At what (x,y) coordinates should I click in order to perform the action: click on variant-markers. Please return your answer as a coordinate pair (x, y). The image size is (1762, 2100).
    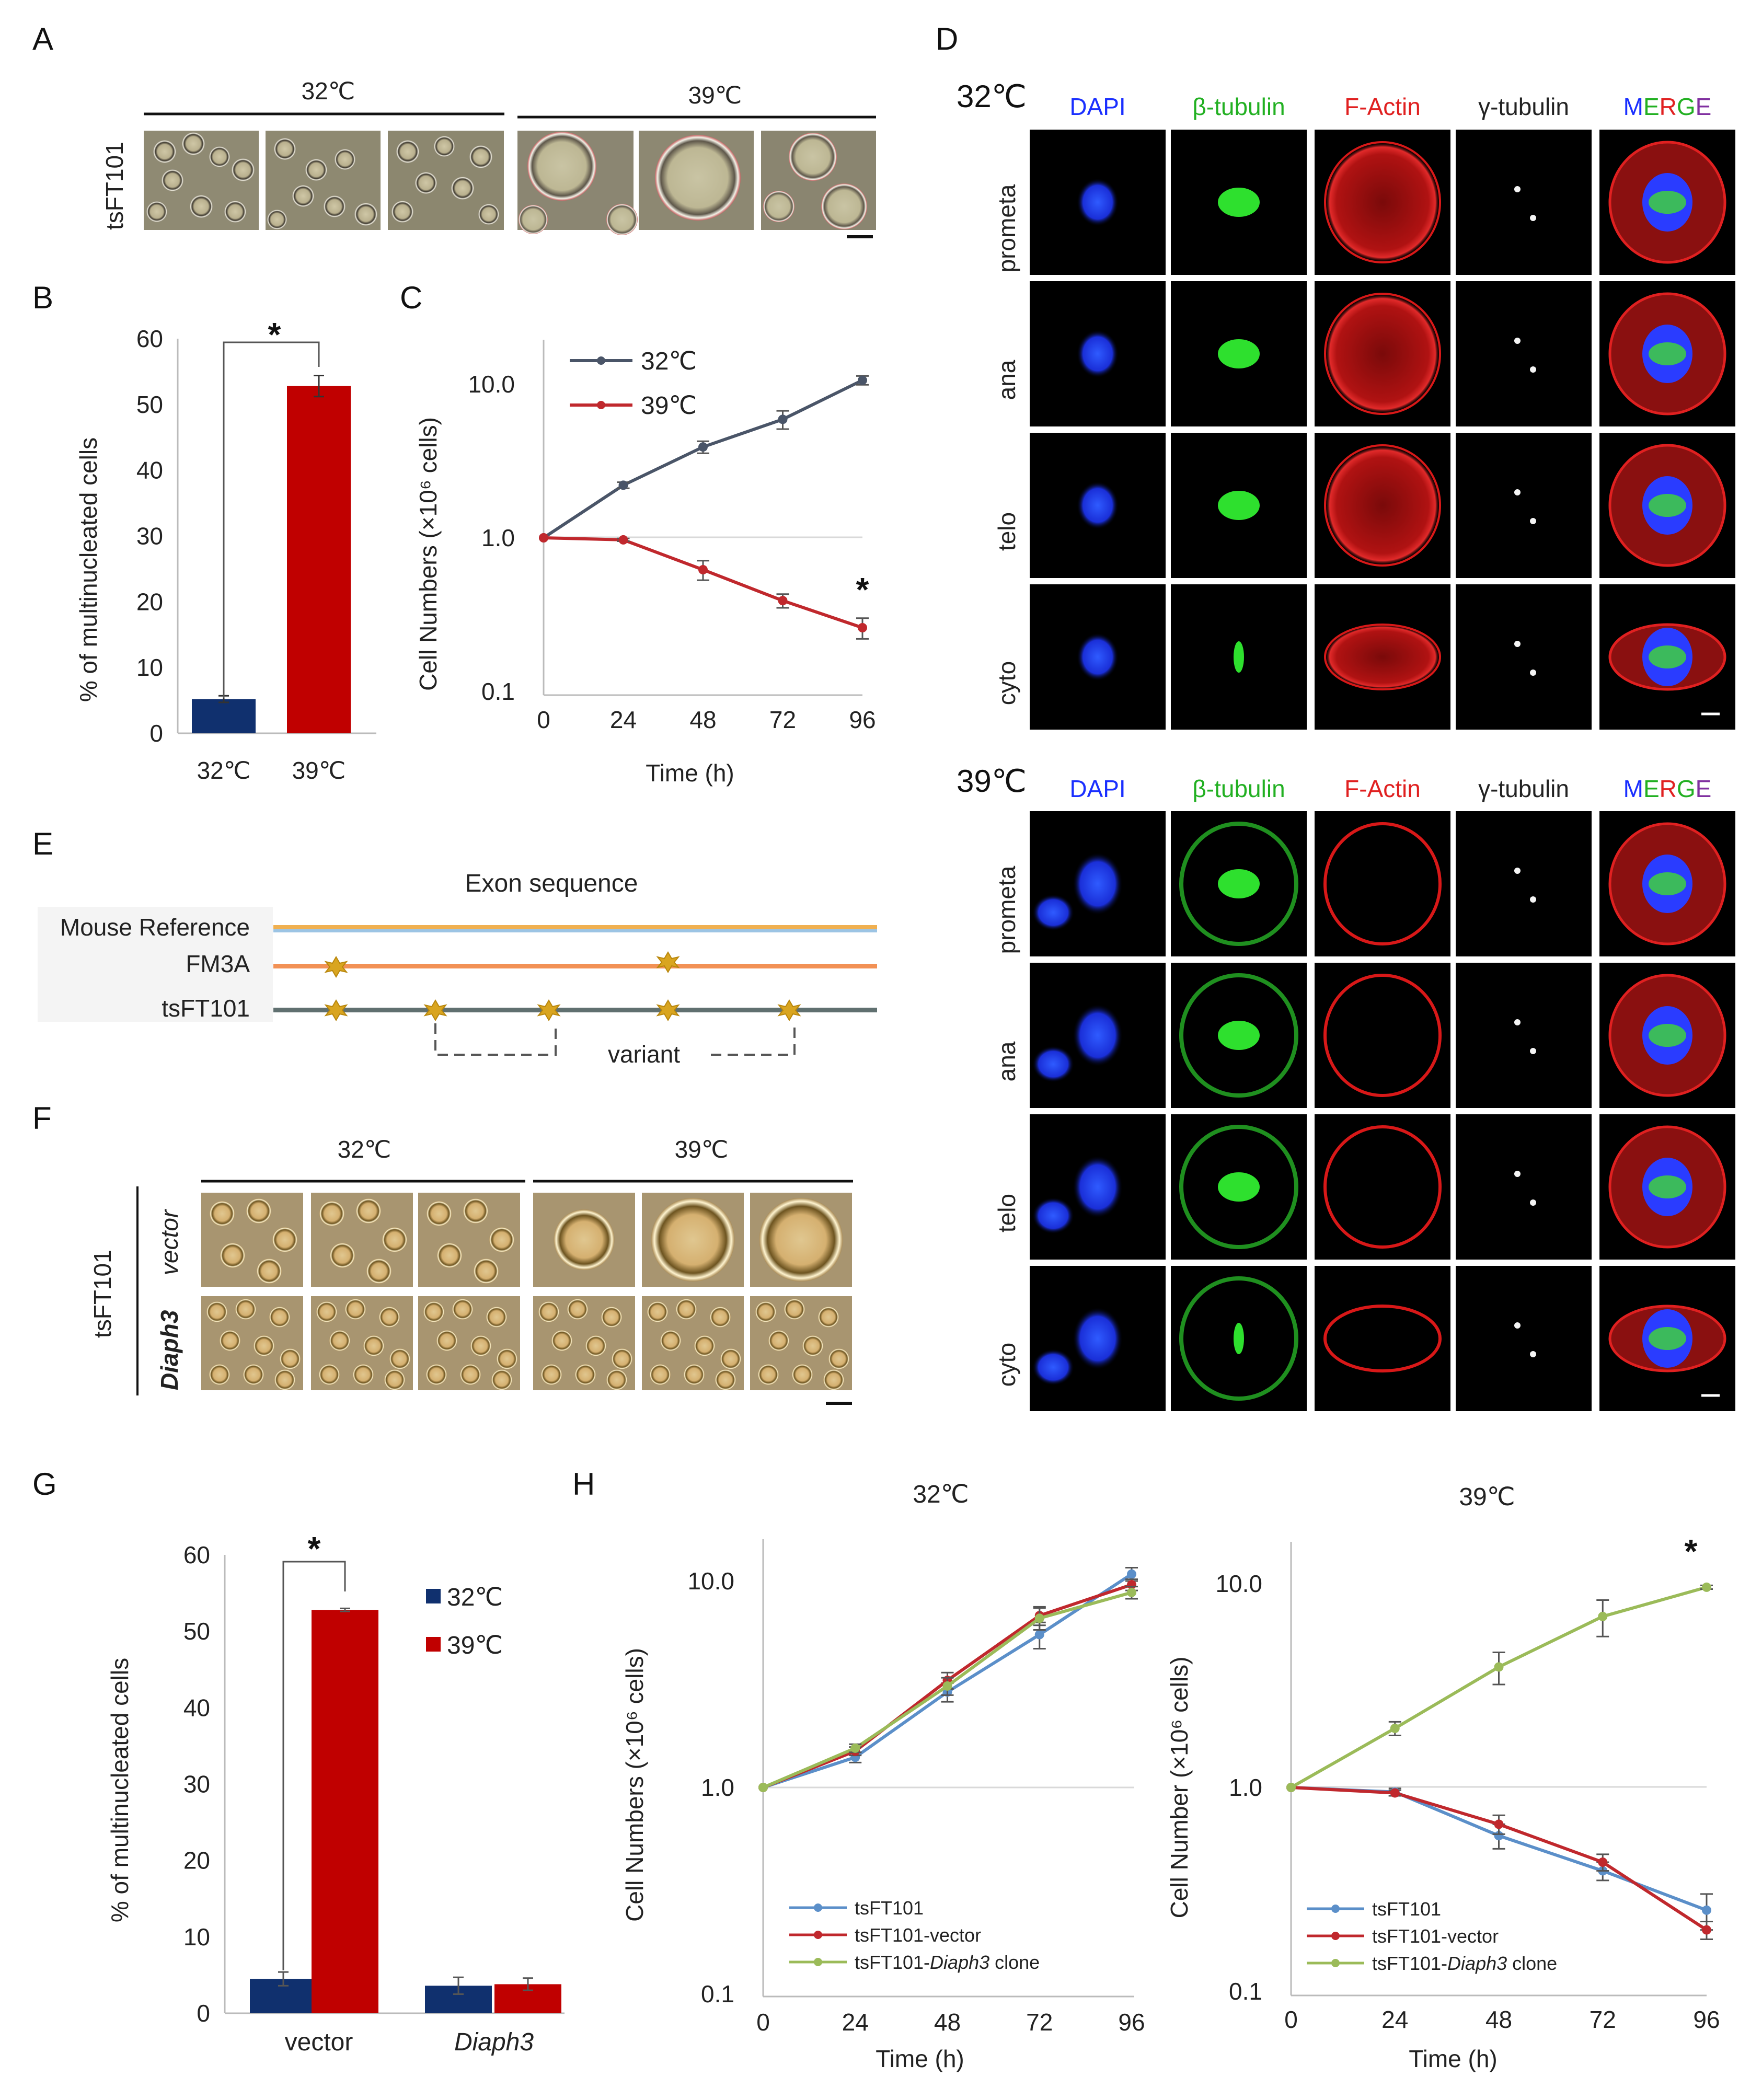
    Looking at the image, I should click on (562, 986).